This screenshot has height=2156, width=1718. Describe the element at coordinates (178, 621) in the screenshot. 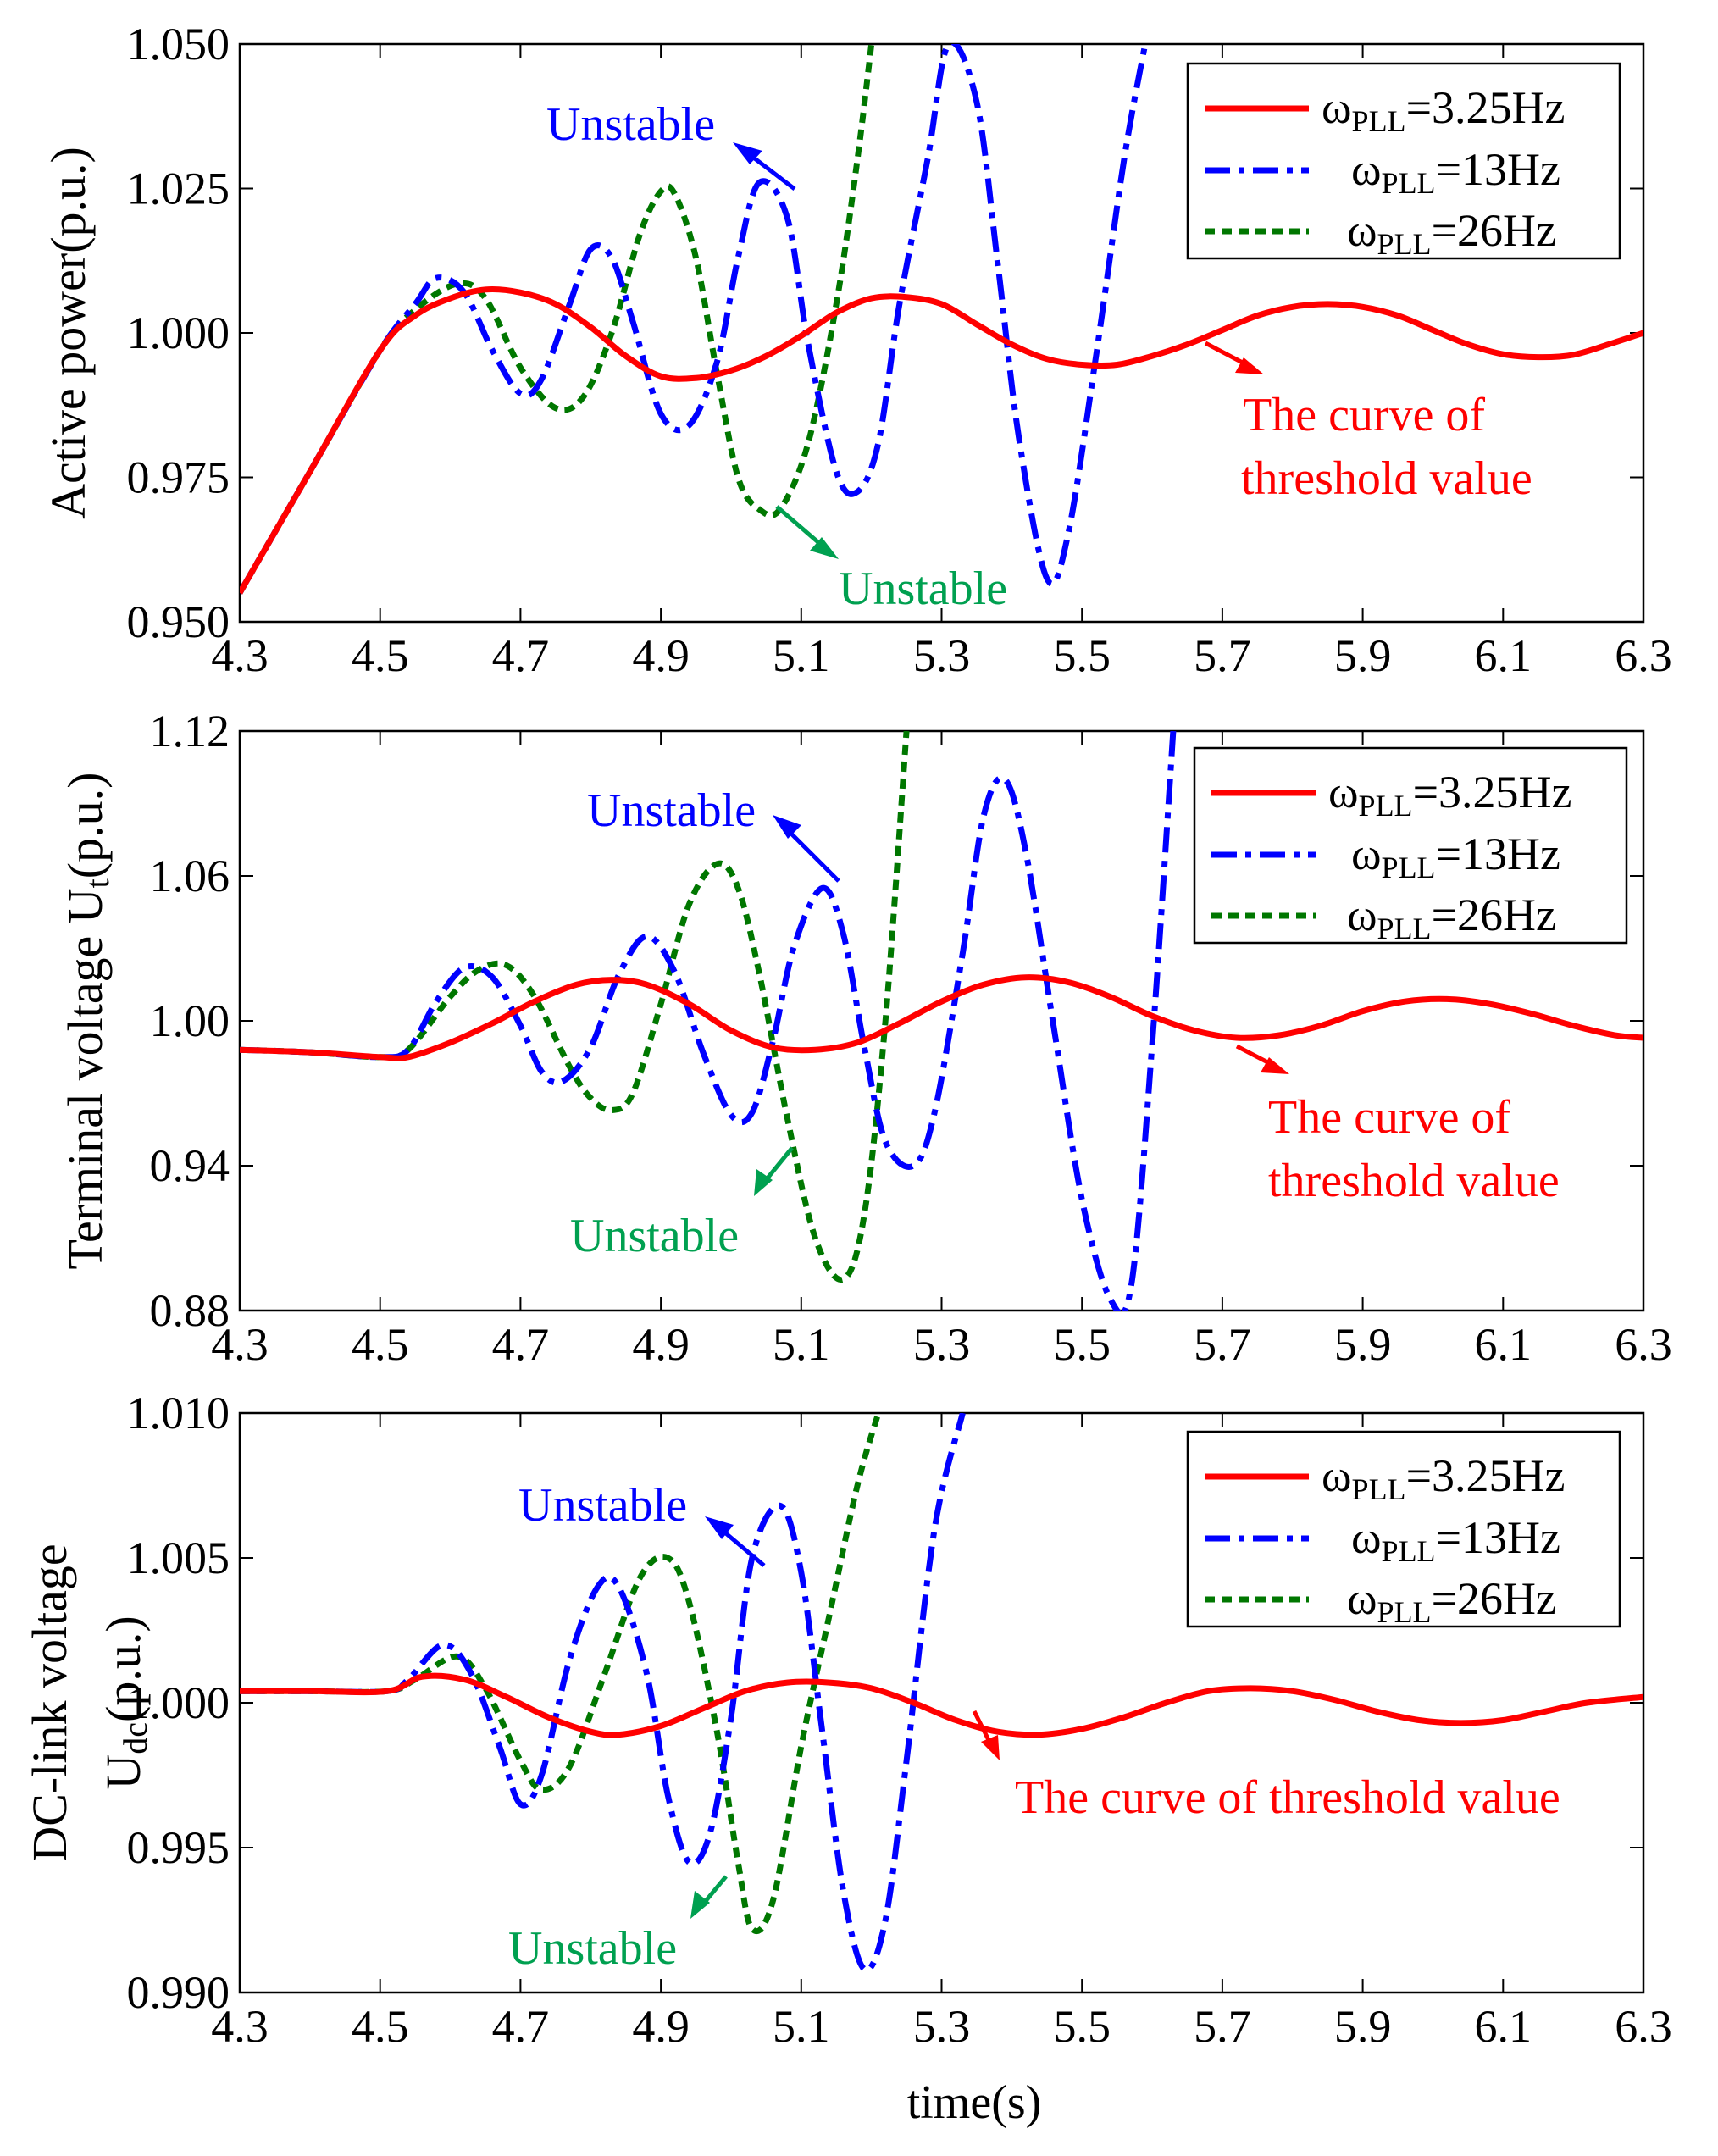

I see `y-tick-label: 0.950` at that location.